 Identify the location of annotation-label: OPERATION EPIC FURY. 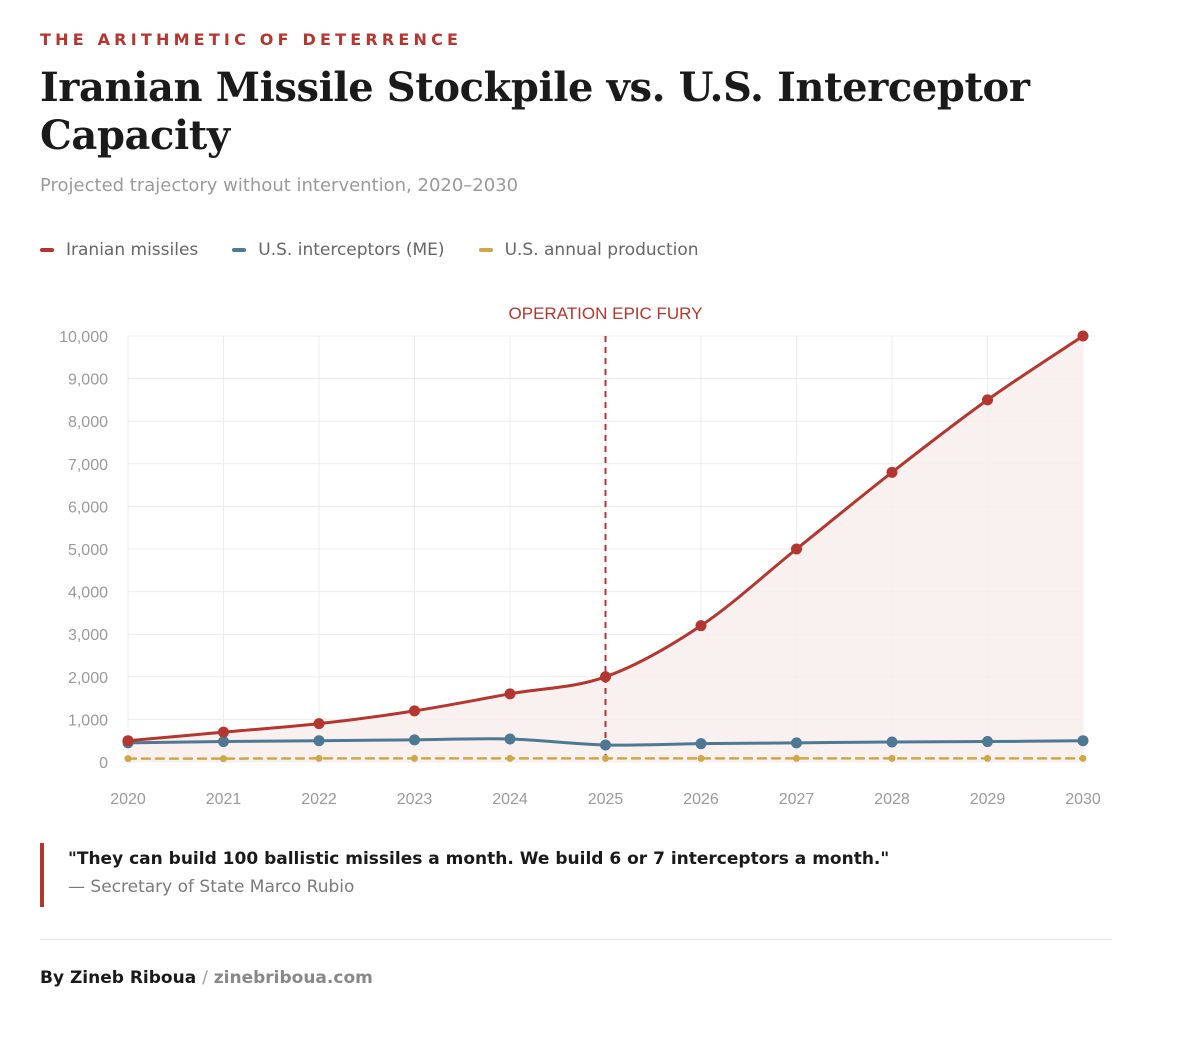
(606, 313).